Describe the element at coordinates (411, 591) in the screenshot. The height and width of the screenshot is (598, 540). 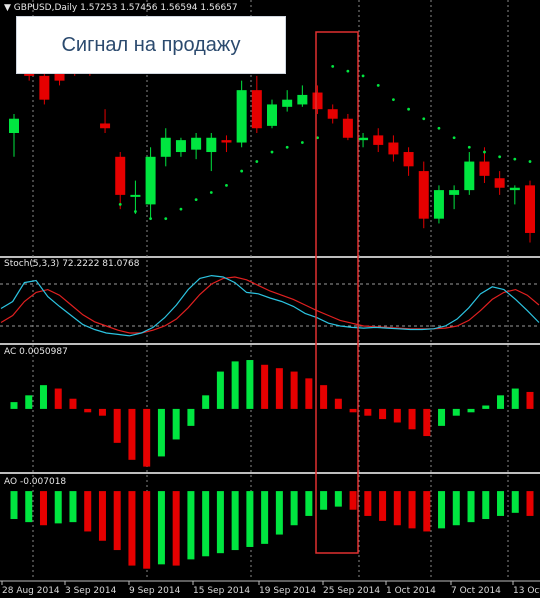
I see `date-label: 1 Oct 2014` at that location.